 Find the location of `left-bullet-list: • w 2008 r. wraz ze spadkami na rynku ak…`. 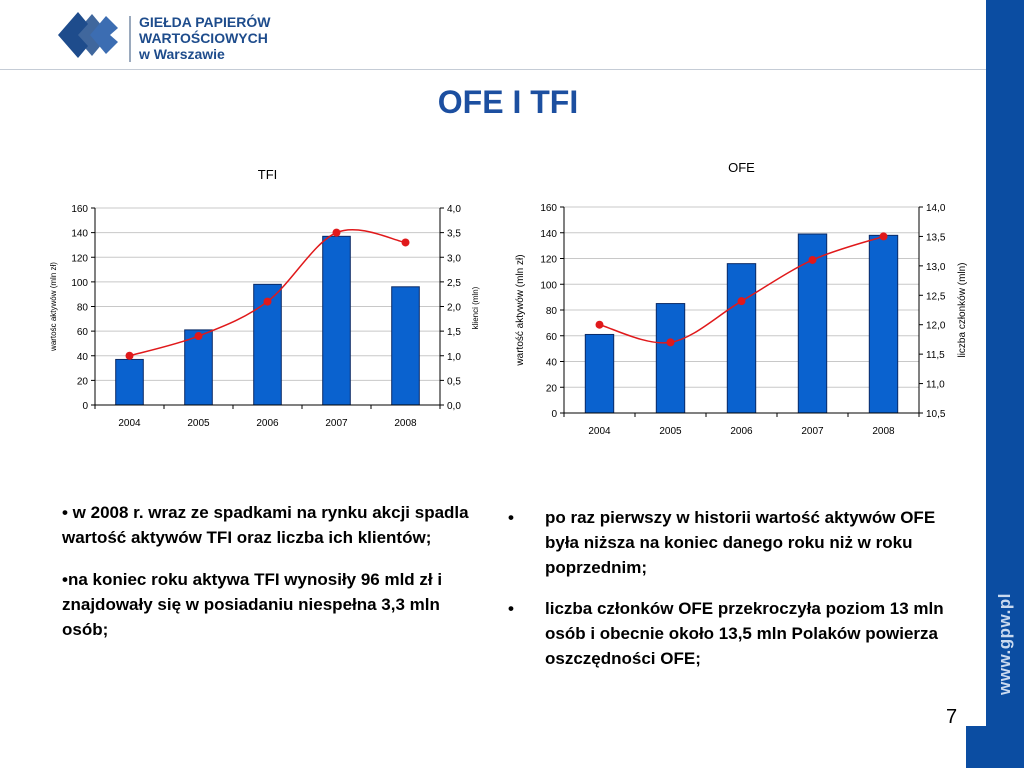

left-bullet-list: • w 2008 r. wraz ze spadkami na rynku ak… is located at coordinates (267, 579).